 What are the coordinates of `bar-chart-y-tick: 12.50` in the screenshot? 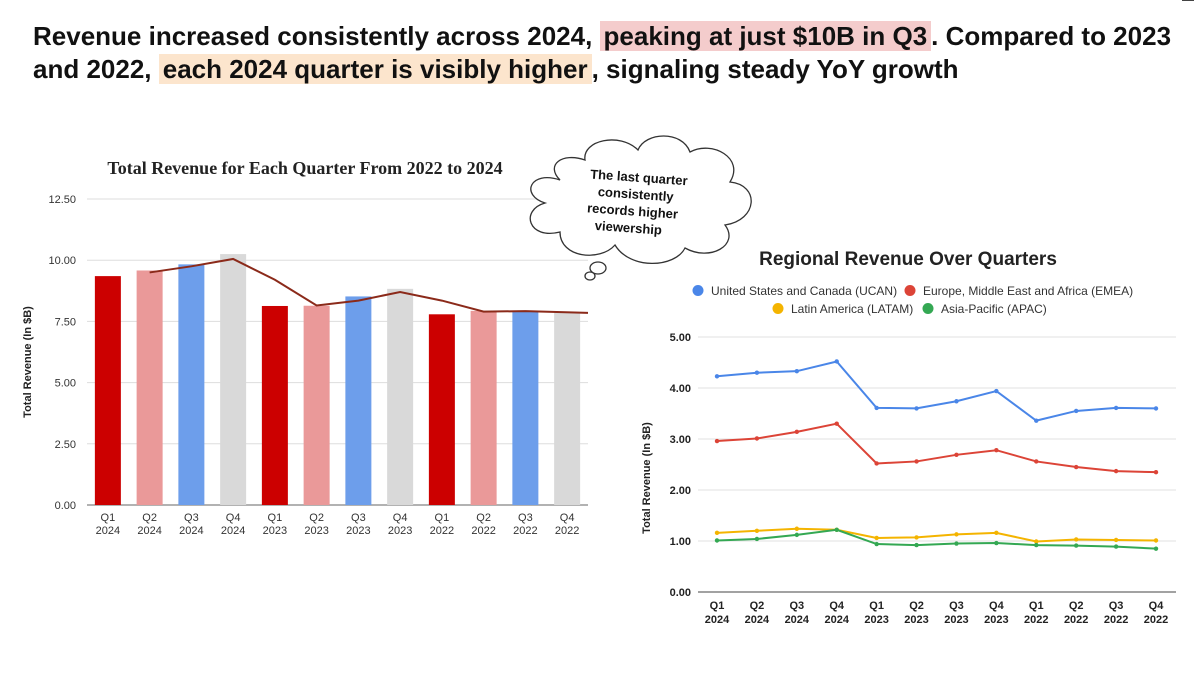 It's located at (62, 200).